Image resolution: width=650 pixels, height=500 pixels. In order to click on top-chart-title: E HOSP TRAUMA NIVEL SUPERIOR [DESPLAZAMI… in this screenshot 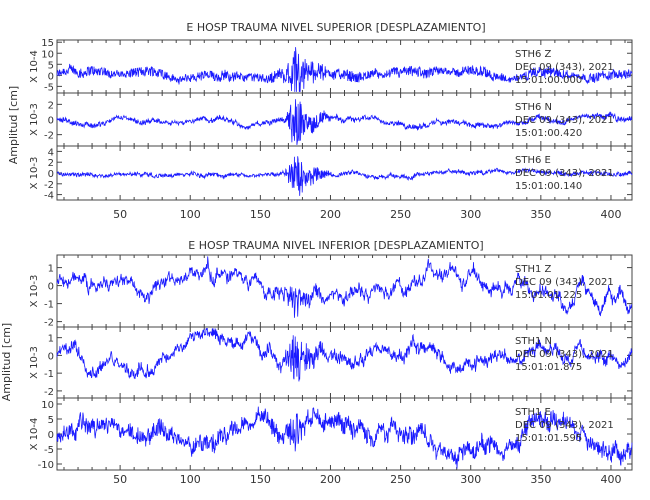, I will do `click(335, 27)`.